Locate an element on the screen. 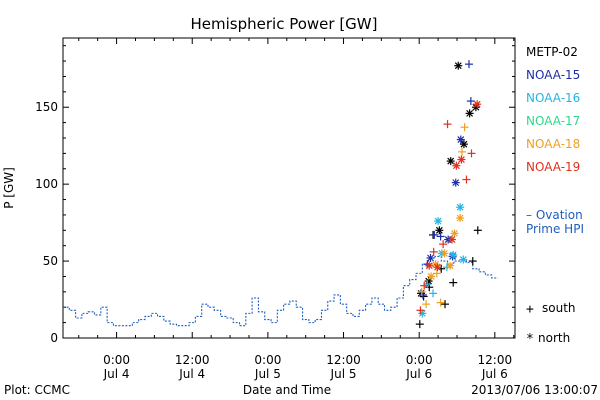  marker-legend-north: * north is located at coordinates (548, 339).